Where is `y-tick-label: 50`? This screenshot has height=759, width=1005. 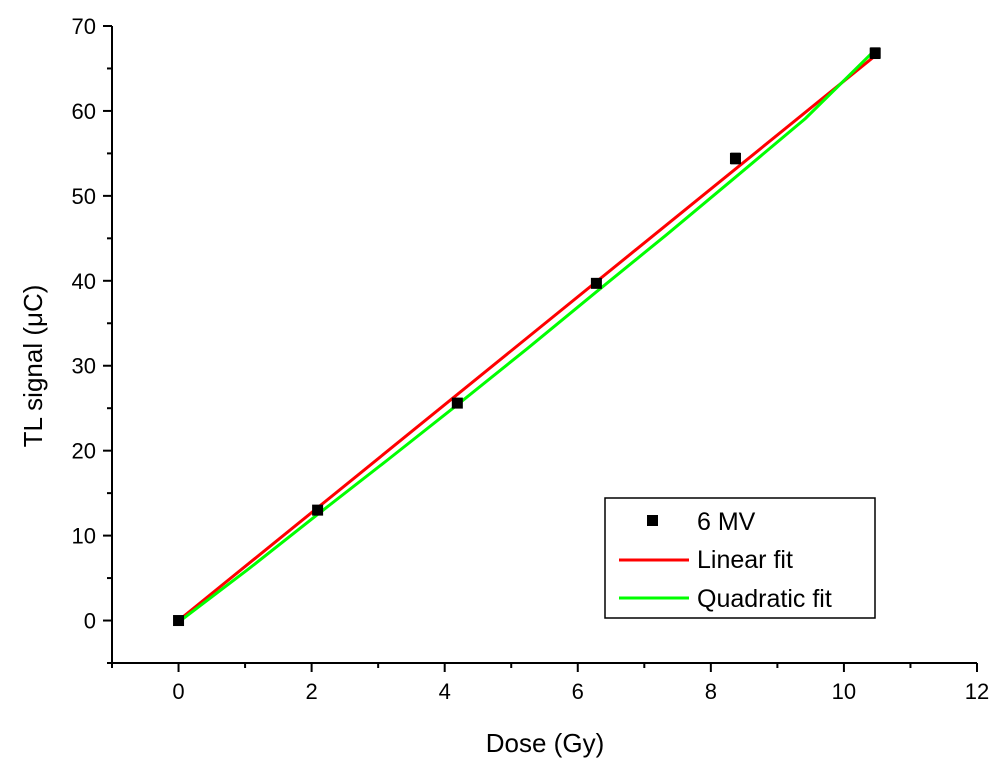
y-tick-label: 50 is located at coordinates (84, 196).